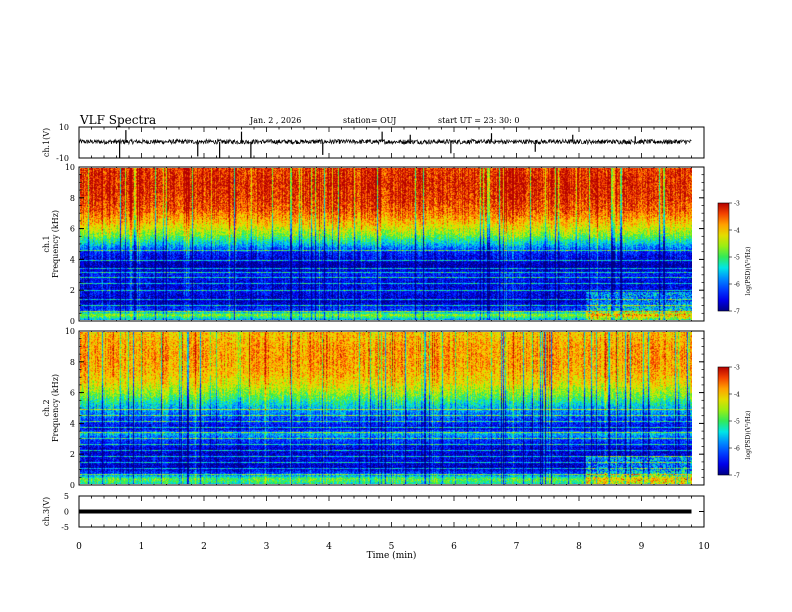 This screenshot has width=792, height=612. What do you see at coordinates (65, 527) in the screenshot?
I see `ch3-y-tick-label: -5` at bounding box center [65, 527].